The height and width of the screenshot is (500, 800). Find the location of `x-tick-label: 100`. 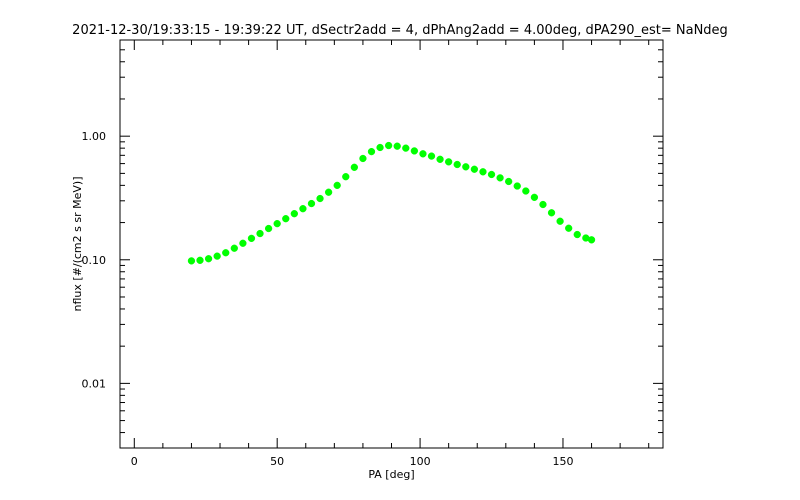

x-tick-label: 100 is located at coordinates (420, 461).